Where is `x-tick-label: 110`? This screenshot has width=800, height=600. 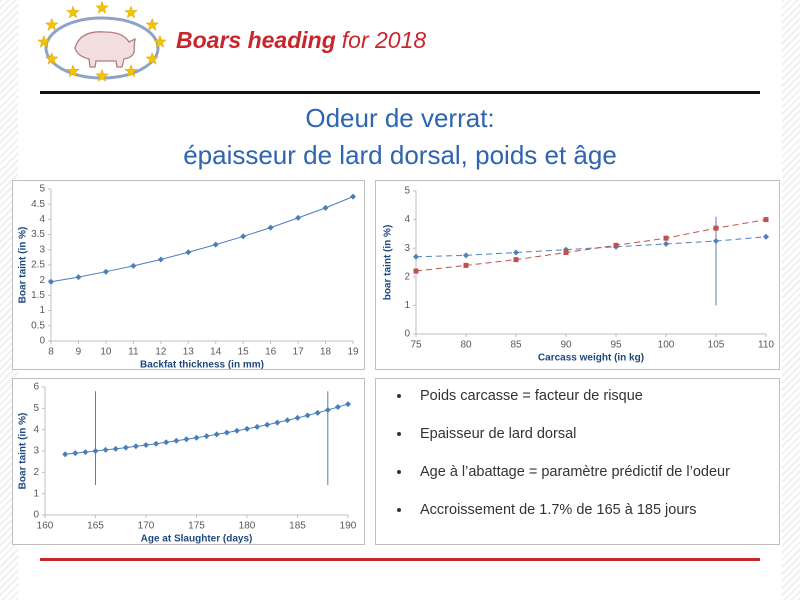 x-tick-label: 110 is located at coordinates (766, 345).